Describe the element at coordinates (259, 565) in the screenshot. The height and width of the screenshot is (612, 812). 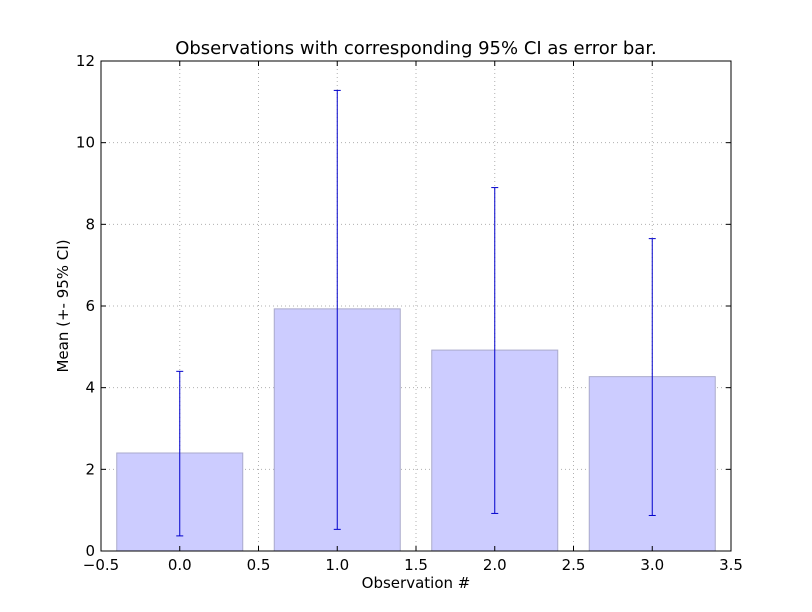
I see `x-tick-label-2: 0.5` at that location.